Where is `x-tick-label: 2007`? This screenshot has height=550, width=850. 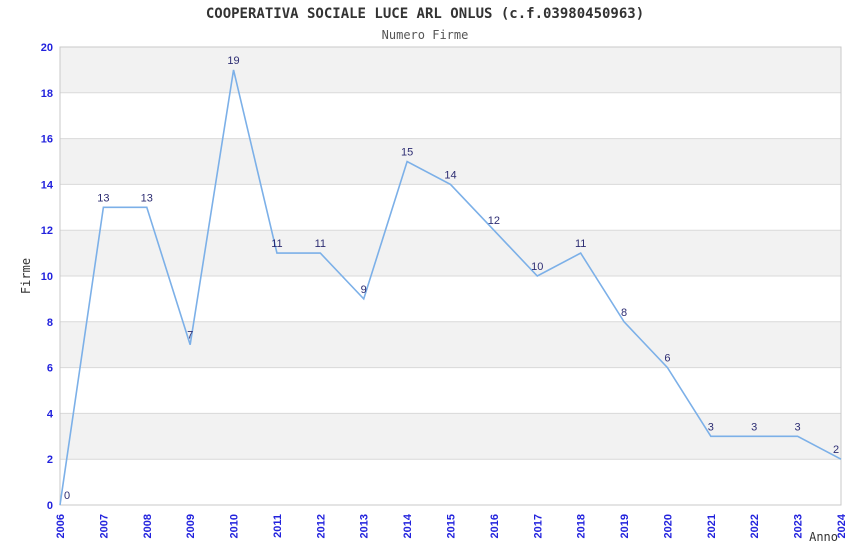 x-tick-label: 2007 is located at coordinates (104, 526).